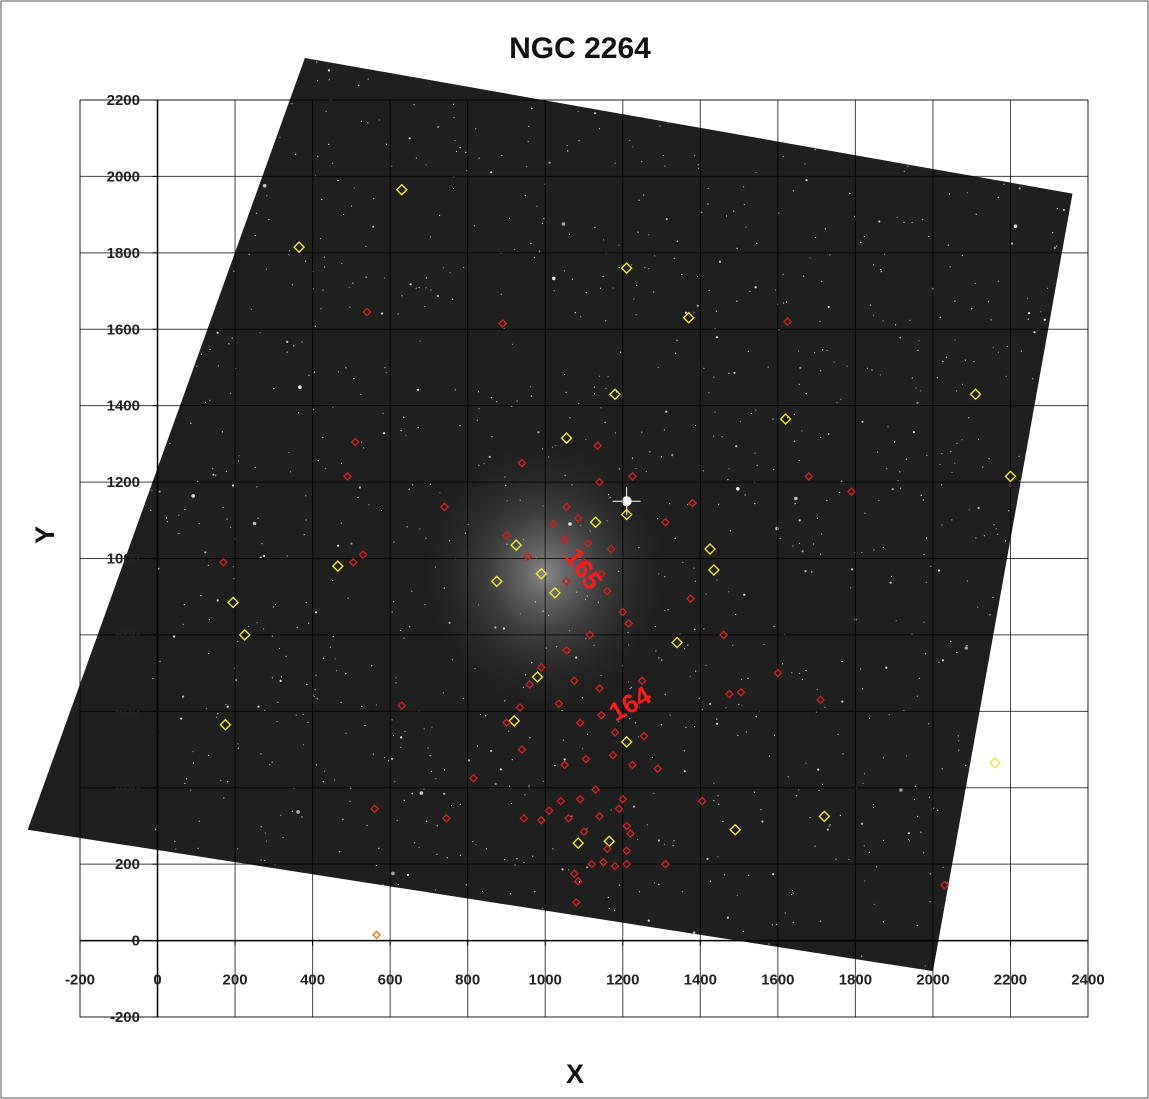 The image size is (1149, 1099). What do you see at coordinates (123, 329) in the screenshot?
I see `y-tick-label: 1600` at bounding box center [123, 329].